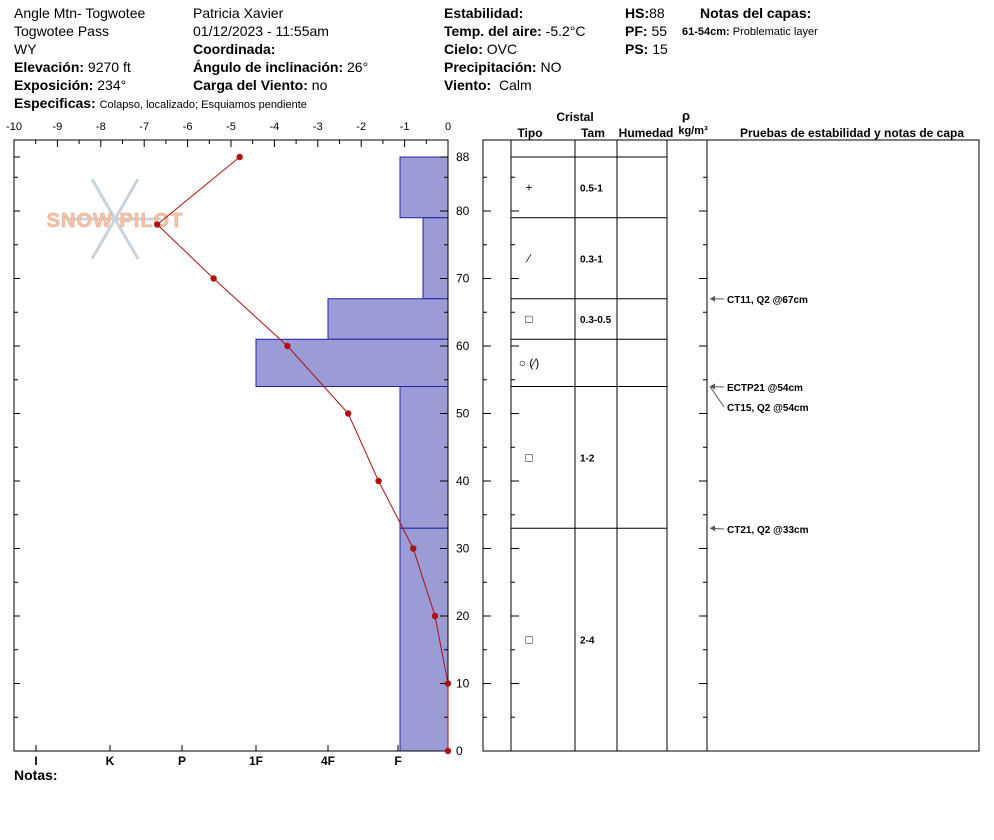  I want to click on wind-loading: Carga del Viento: no, so click(260, 85).